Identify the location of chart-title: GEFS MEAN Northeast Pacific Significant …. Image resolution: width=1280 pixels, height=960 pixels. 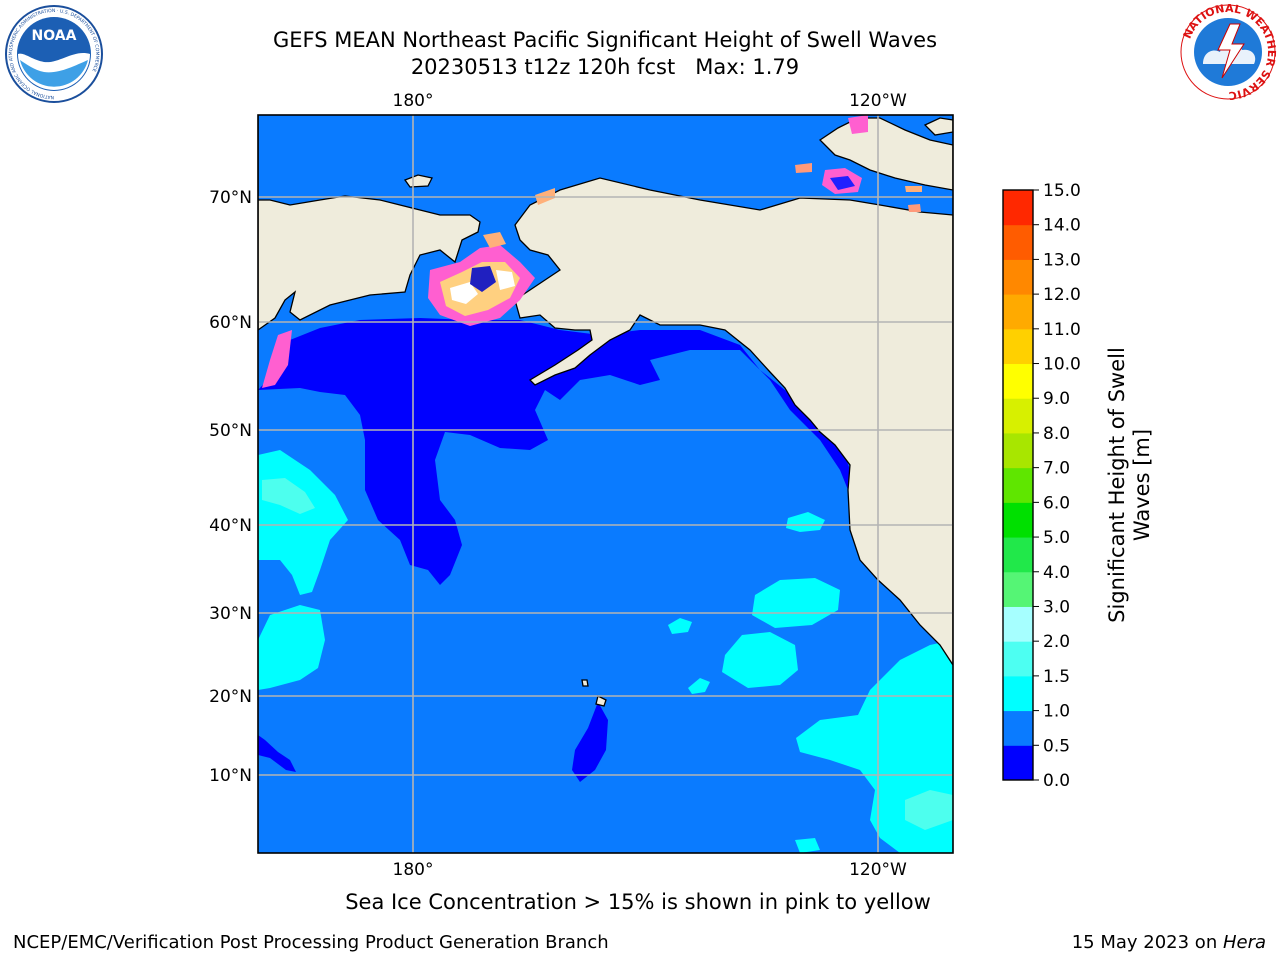
(605, 40).